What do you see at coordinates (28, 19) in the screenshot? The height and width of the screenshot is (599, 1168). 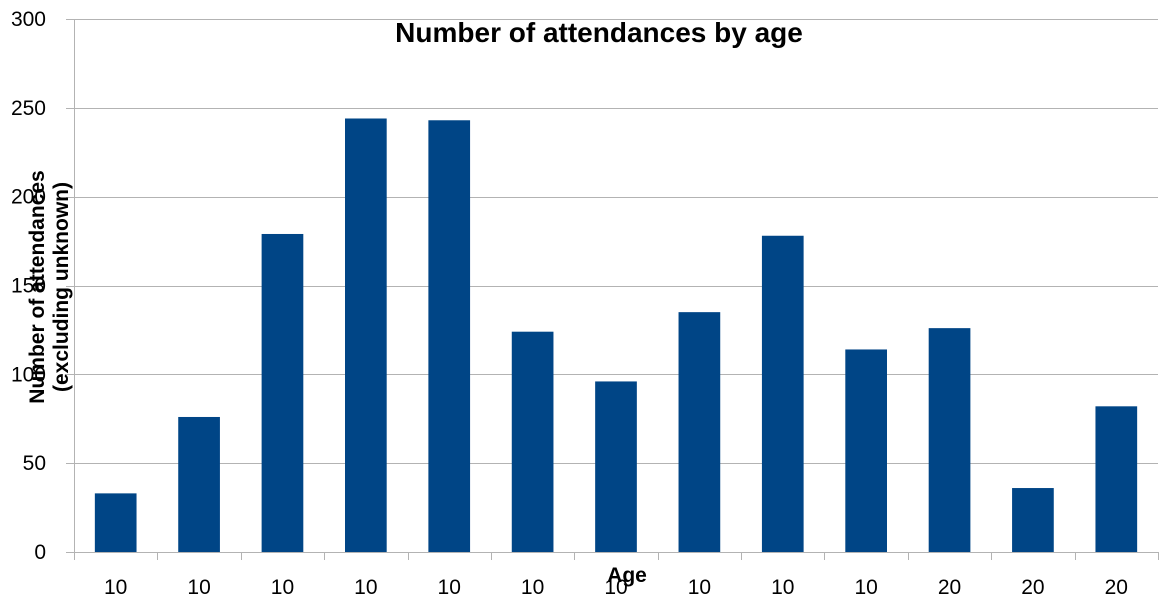 I see `y-tick-label: 300` at bounding box center [28, 19].